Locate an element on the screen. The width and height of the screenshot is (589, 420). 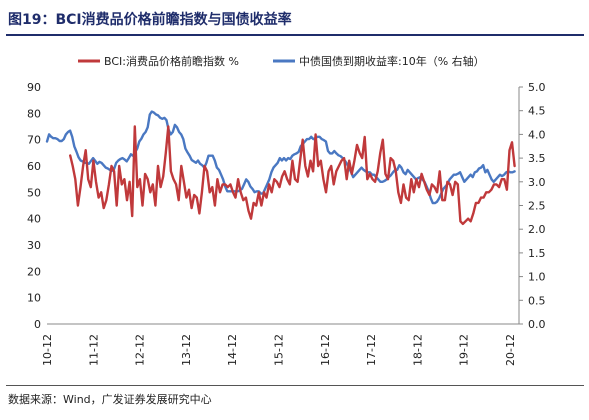
x-tick-label: 20-12 is located at coordinates (510, 350).